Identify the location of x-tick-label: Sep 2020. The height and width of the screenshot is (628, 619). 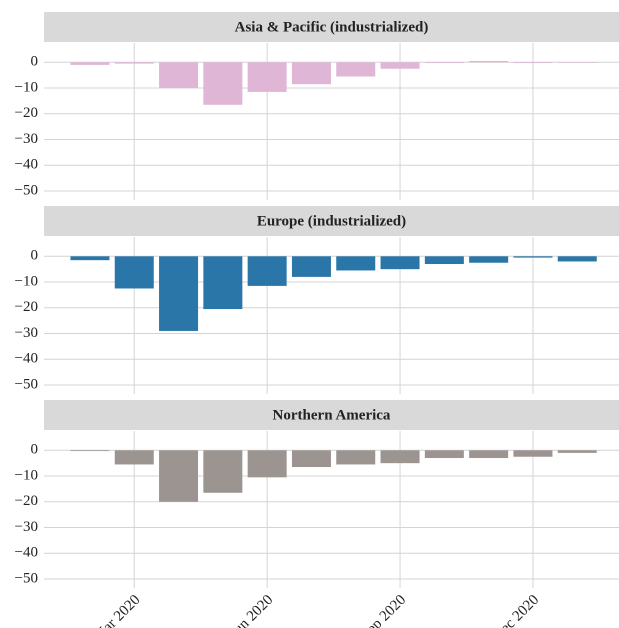
(383, 610).